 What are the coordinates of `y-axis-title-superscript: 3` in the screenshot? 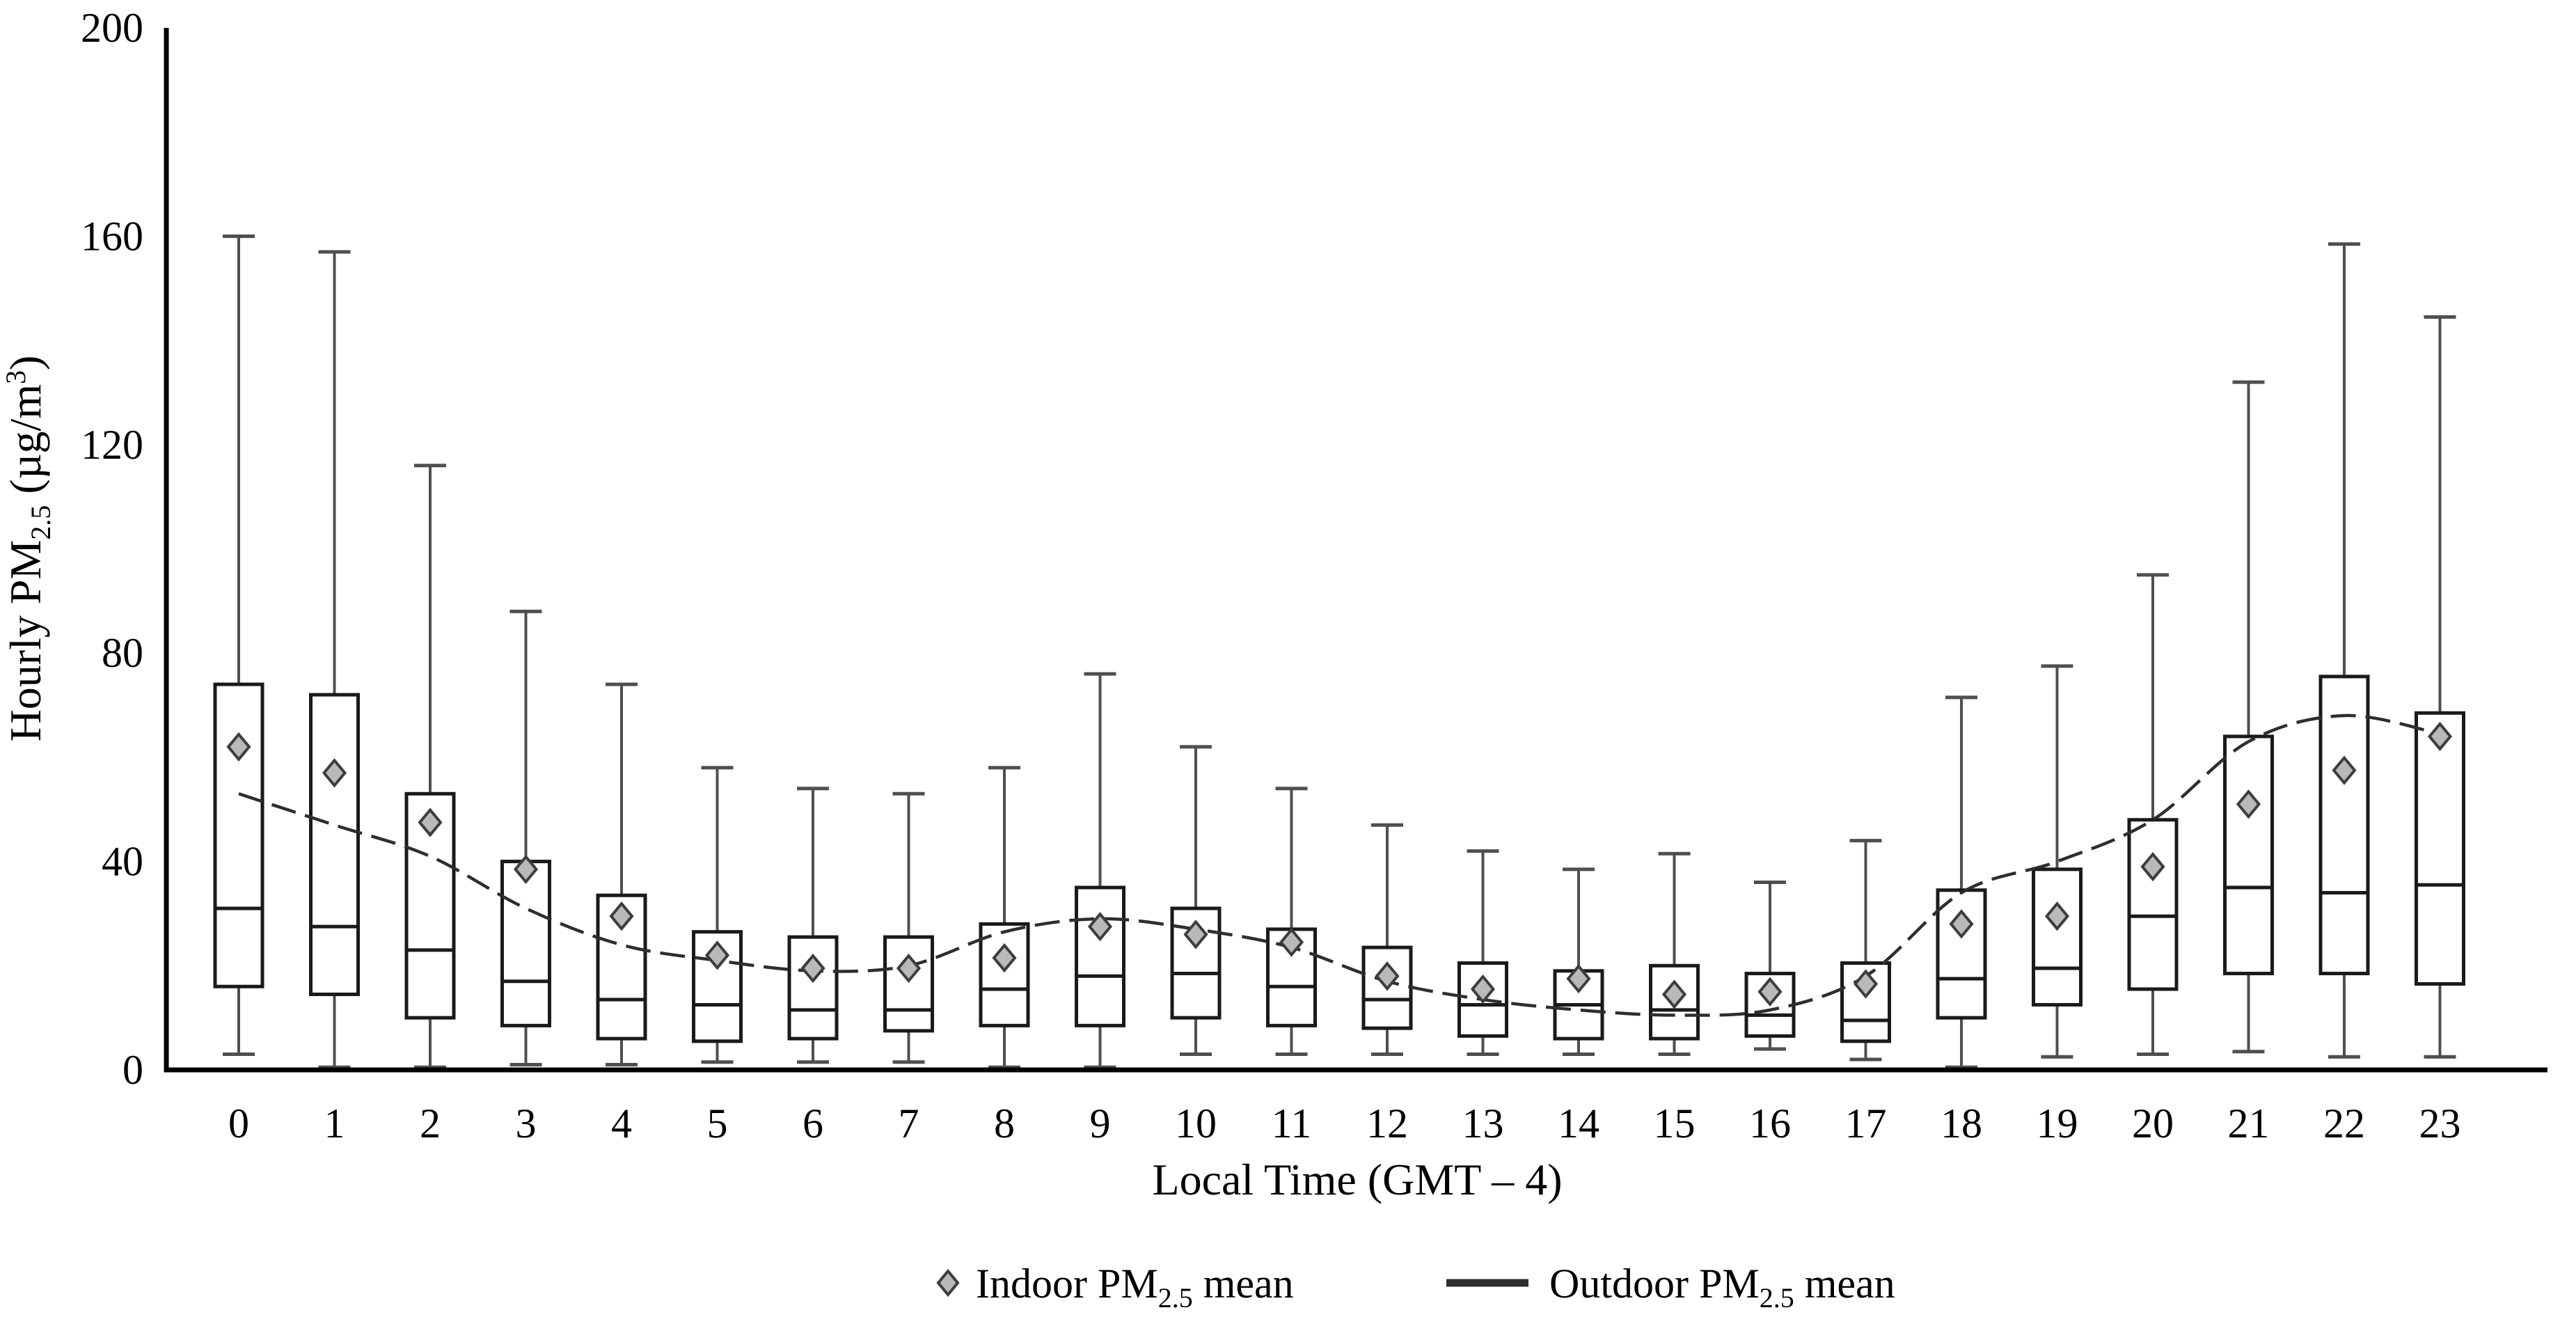 It's located at (15, 377).